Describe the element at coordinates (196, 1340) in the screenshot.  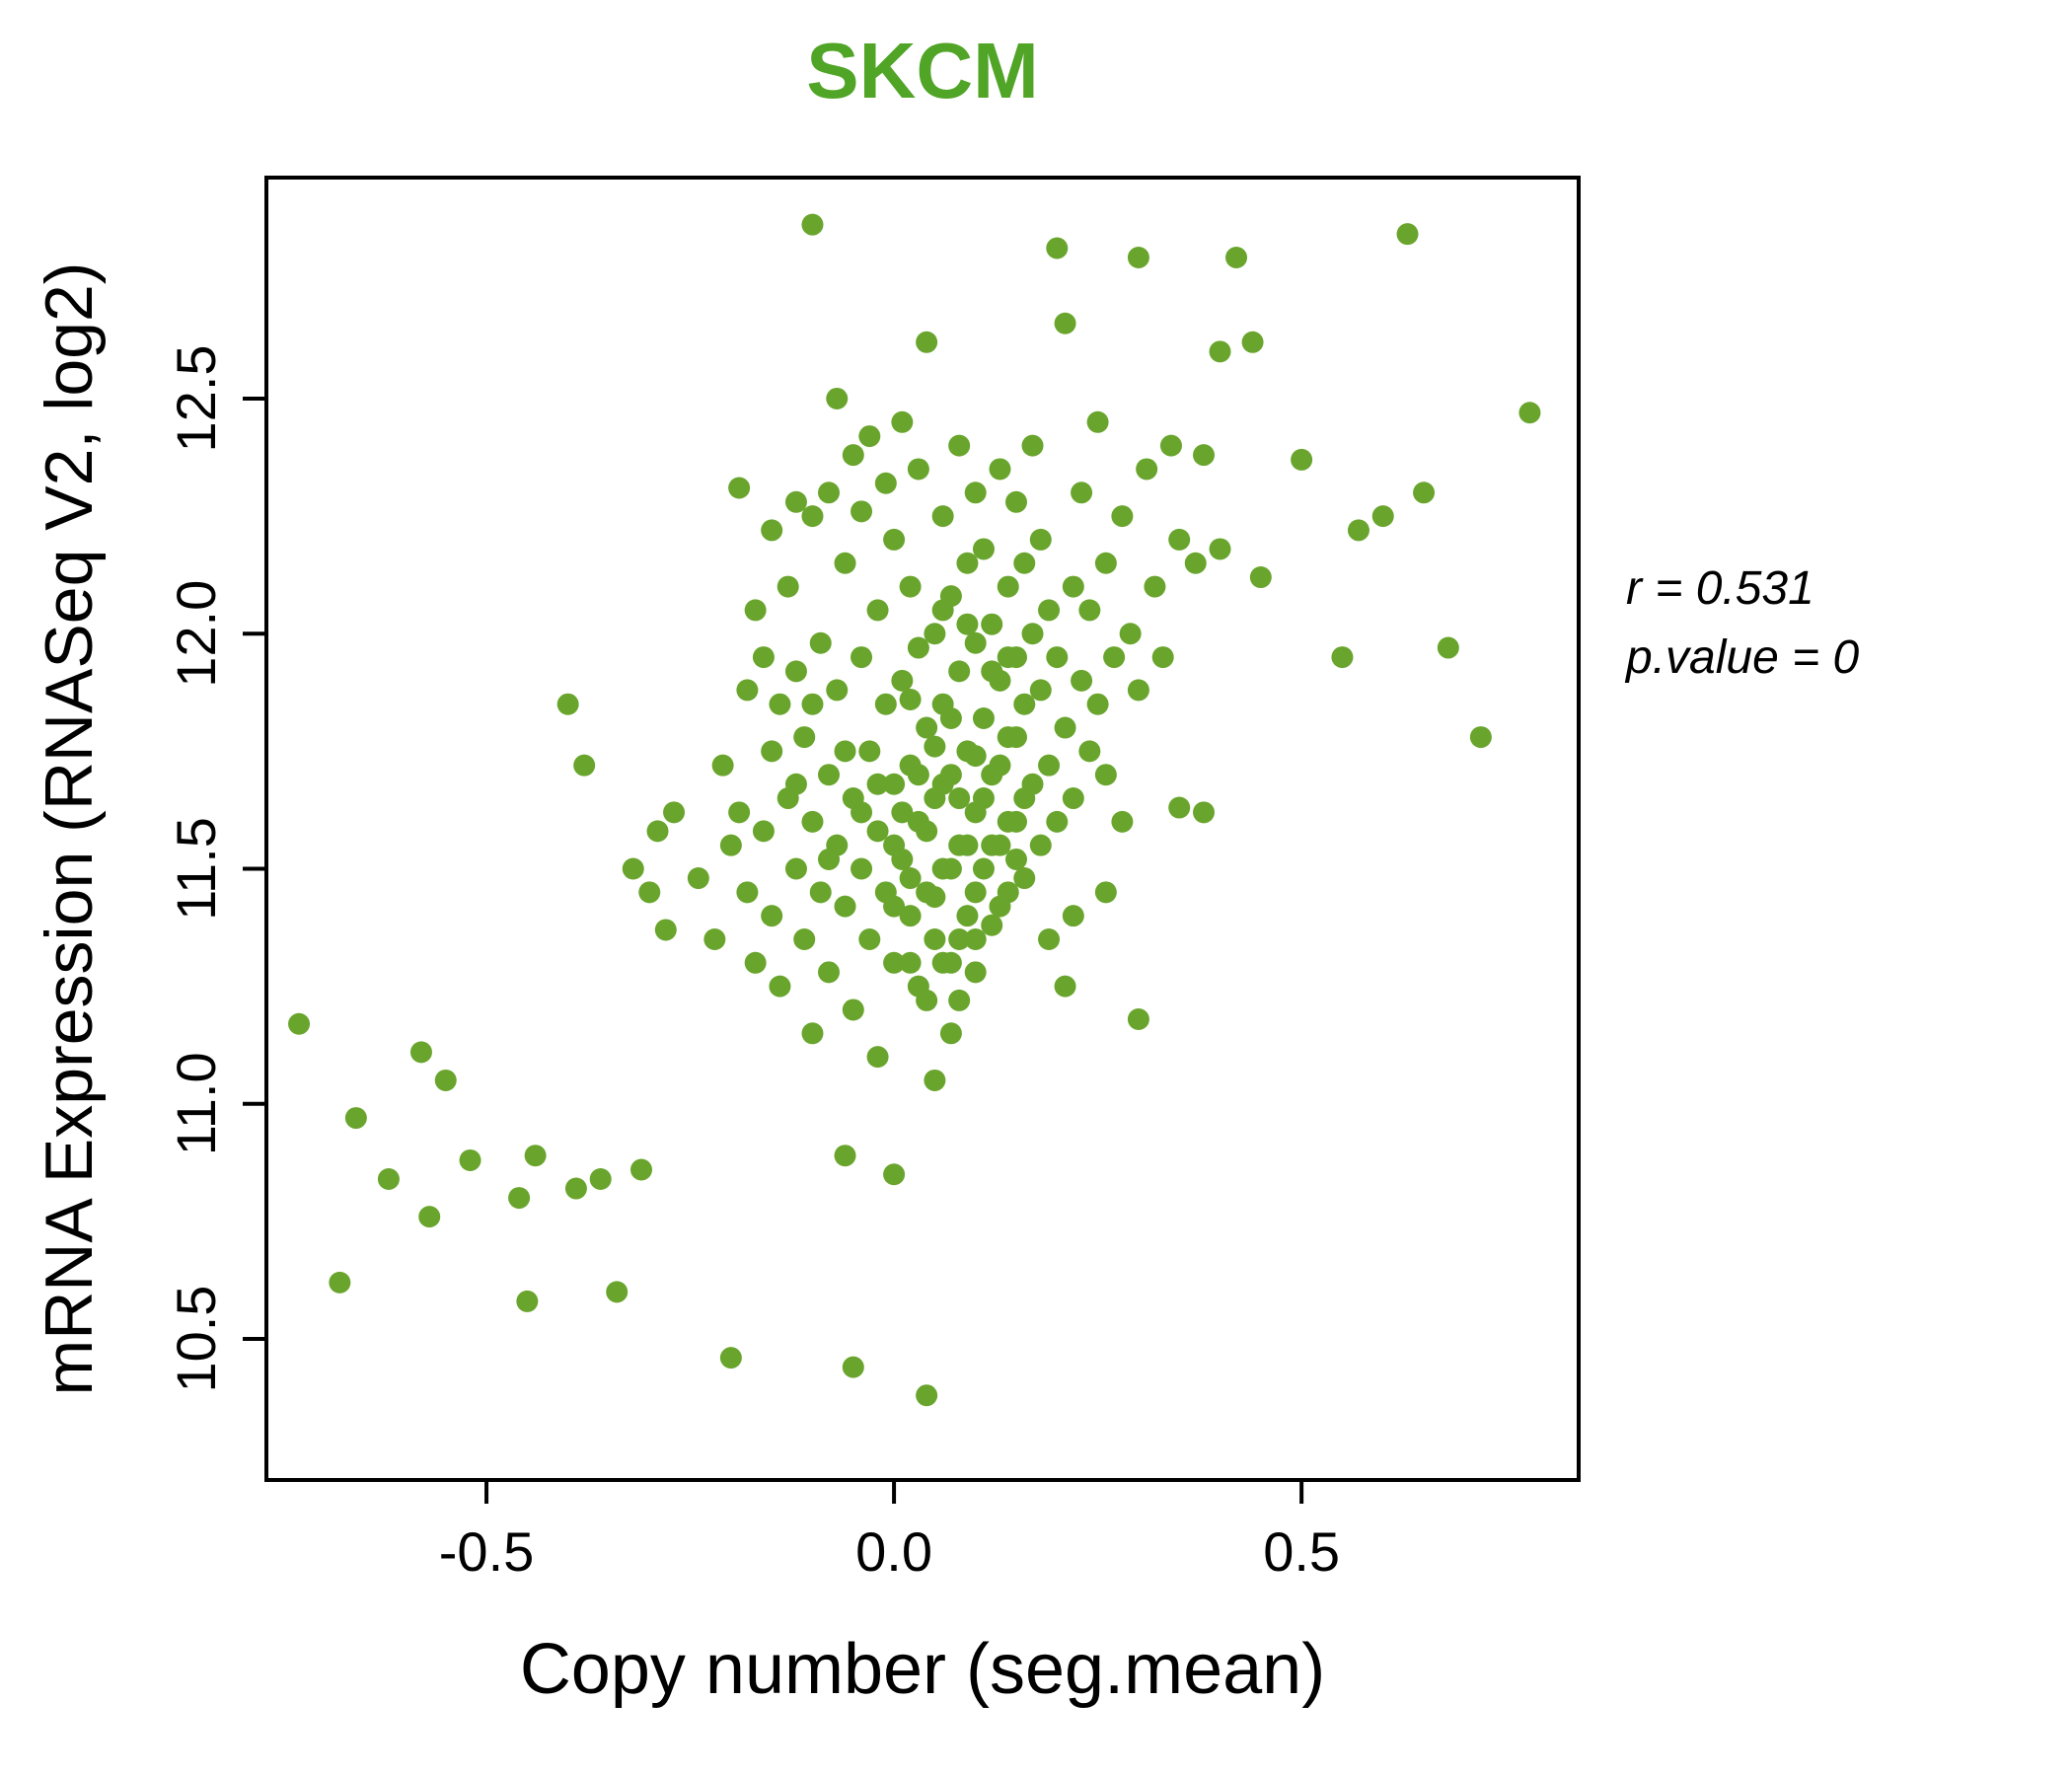
I see `y-tick-label: 10.5` at that location.